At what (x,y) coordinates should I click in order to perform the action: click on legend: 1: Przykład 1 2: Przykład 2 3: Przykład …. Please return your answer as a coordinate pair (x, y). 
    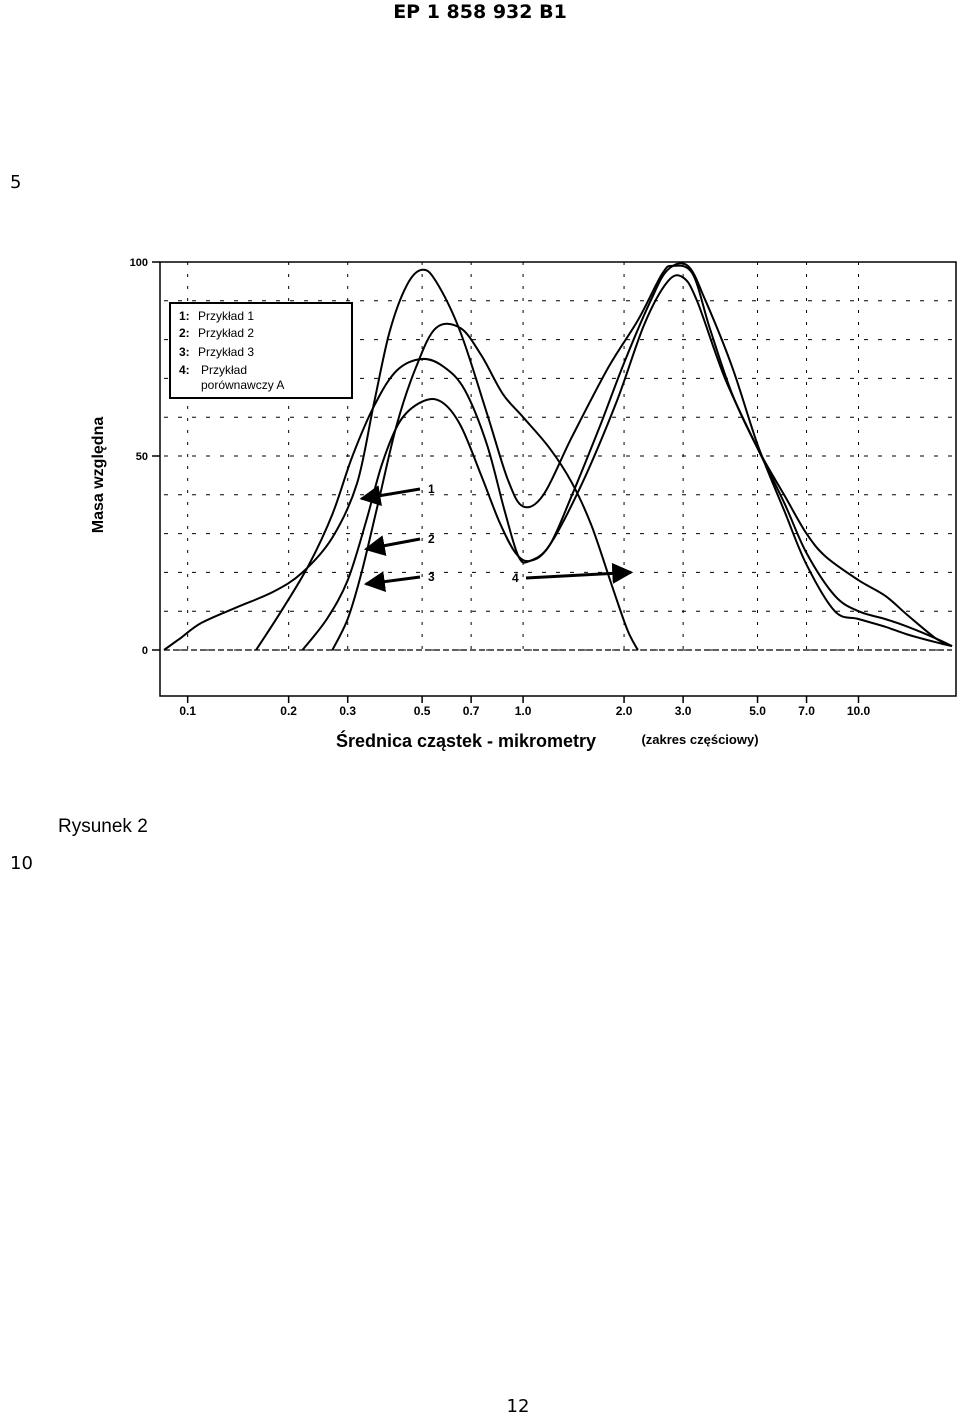
    Looking at the image, I should click on (261, 350).